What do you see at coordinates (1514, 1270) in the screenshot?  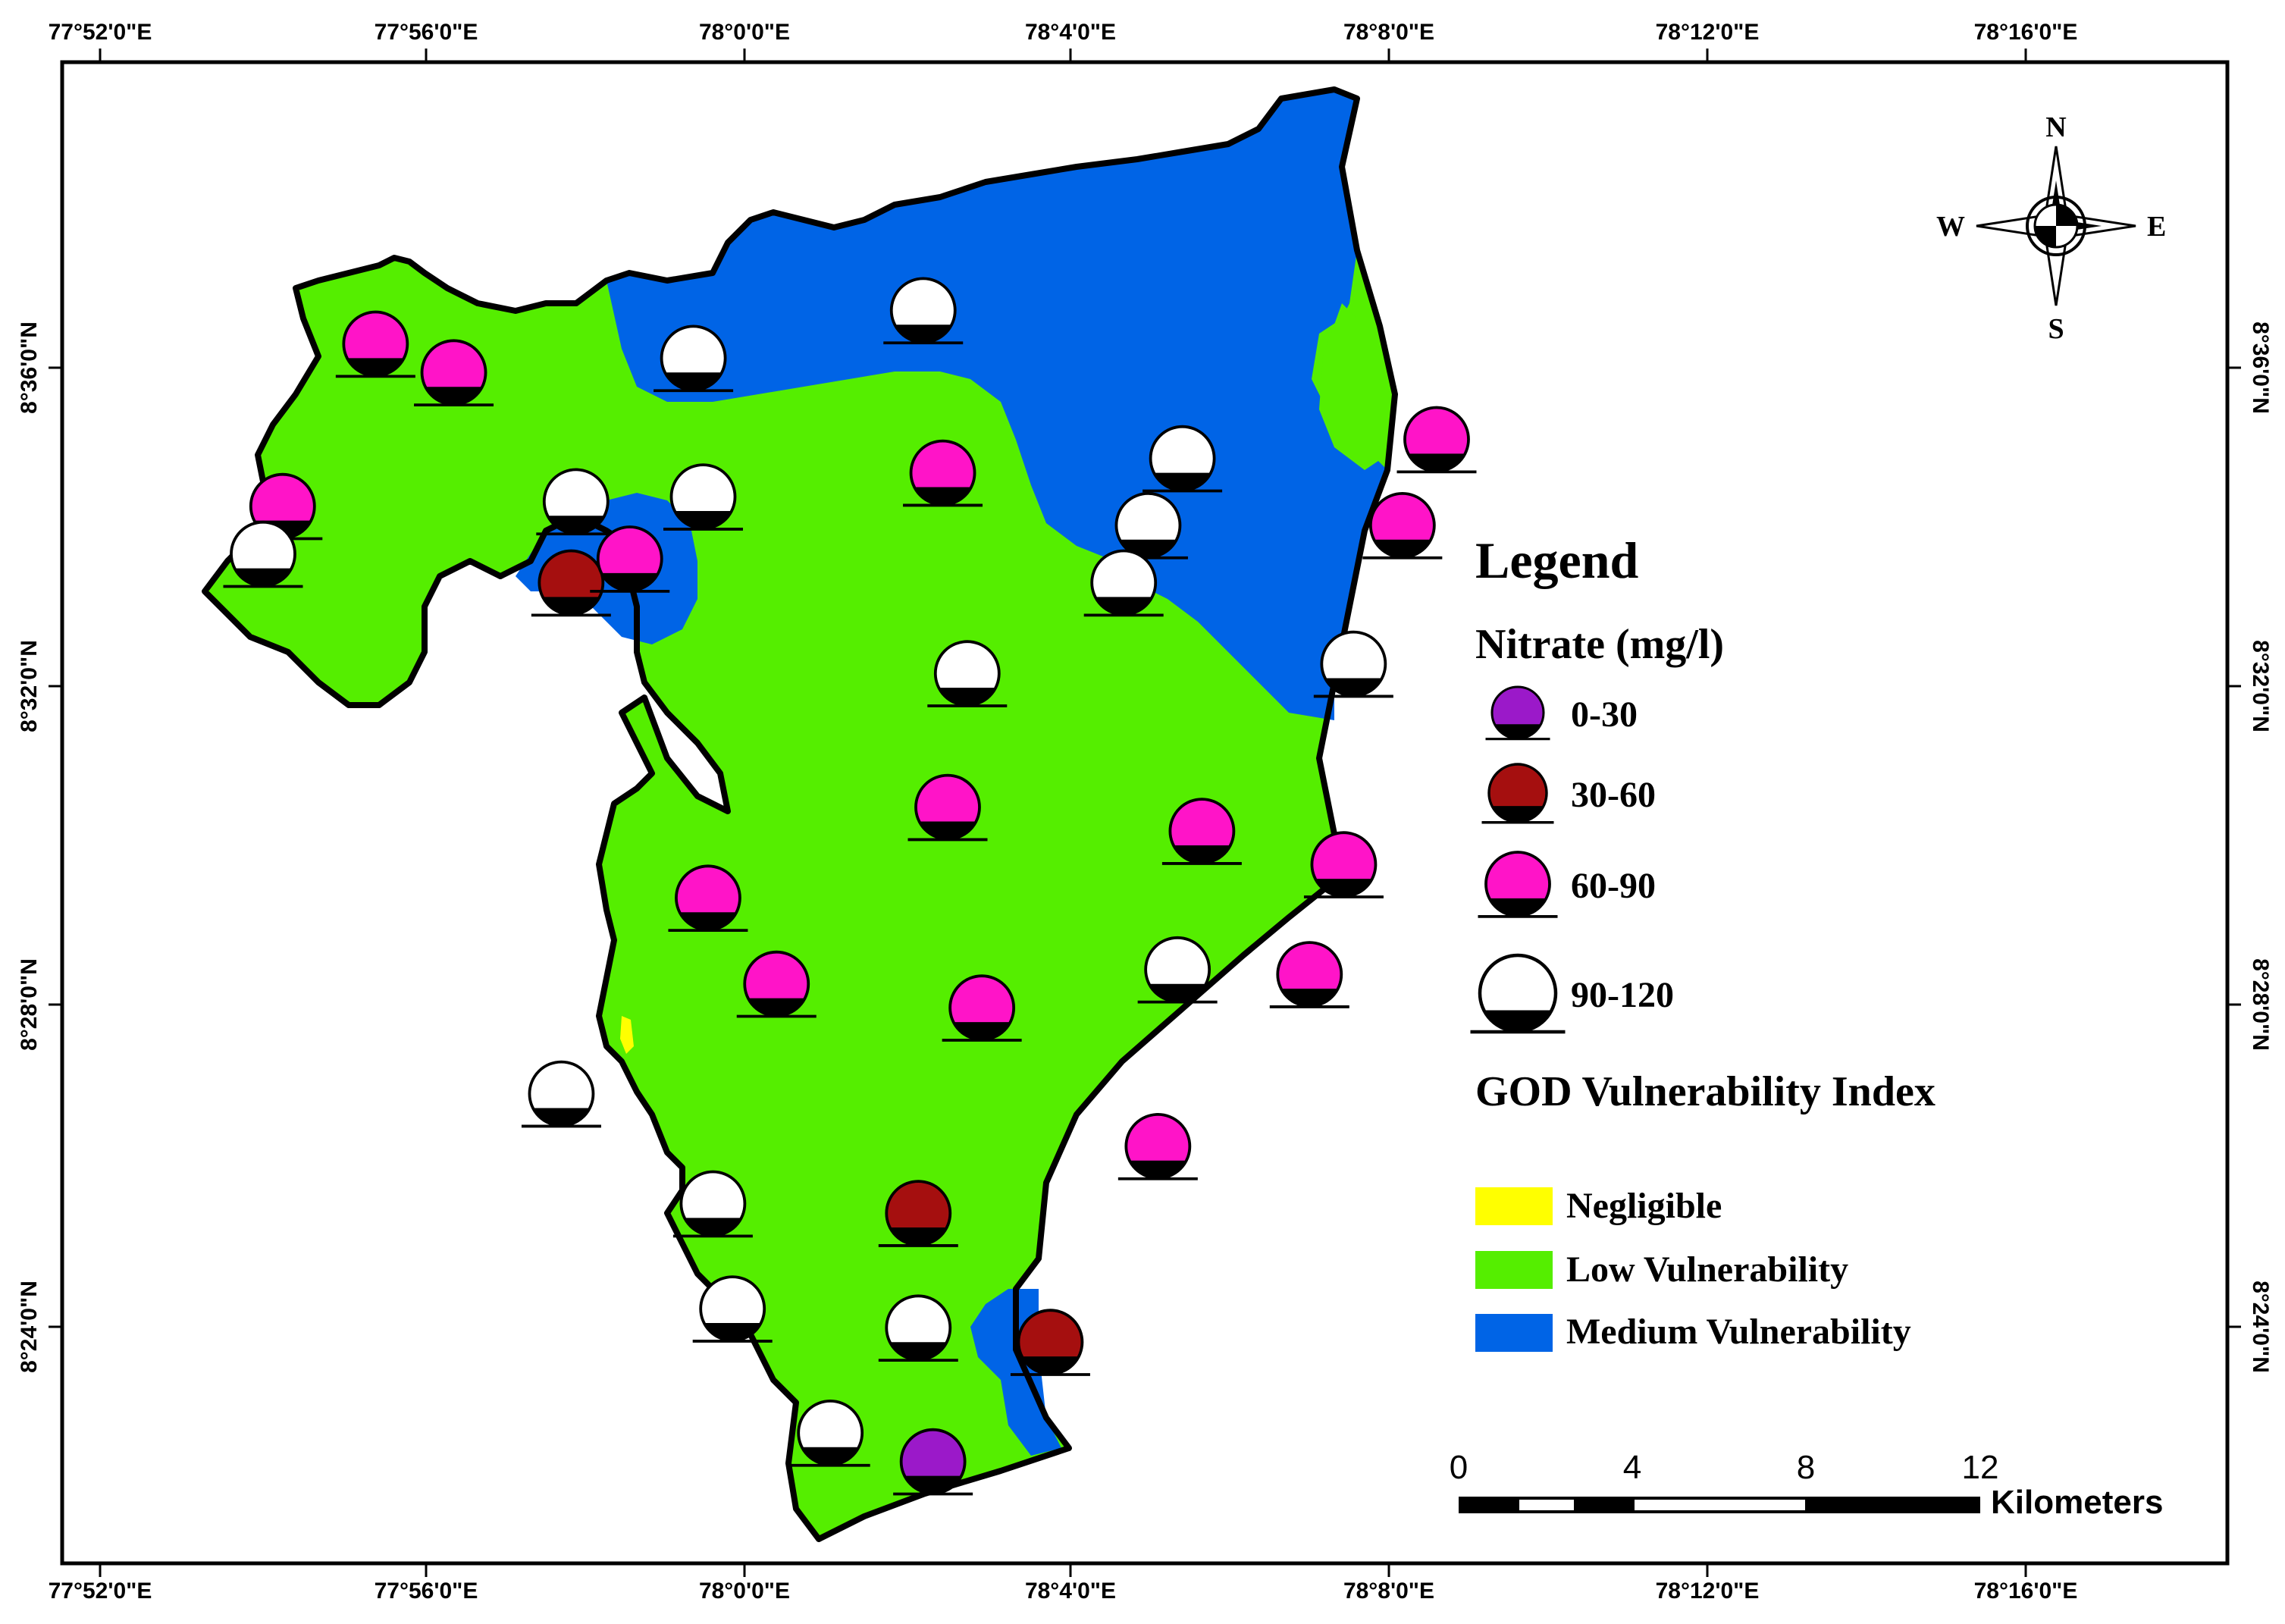 I see `legend-swatch-low` at bounding box center [1514, 1270].